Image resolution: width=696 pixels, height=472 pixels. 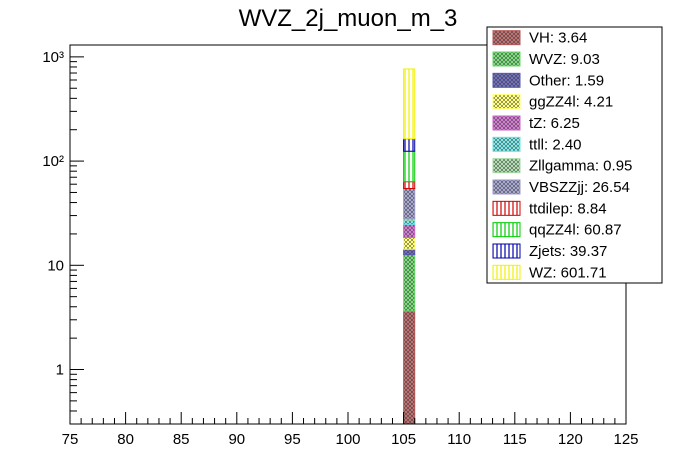 What do you see at coordinates (236, 439) in the screenshot?
I see `x-tick-label: 90` at bounding box center [236, 439].